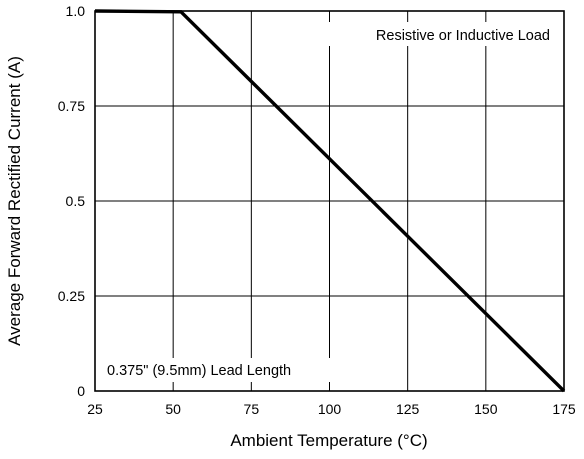 The width and height of the screenshot is (584, 459). I want to click on x-tick-labels: 25 50 75 100 125 150 175, so click(331, 409).